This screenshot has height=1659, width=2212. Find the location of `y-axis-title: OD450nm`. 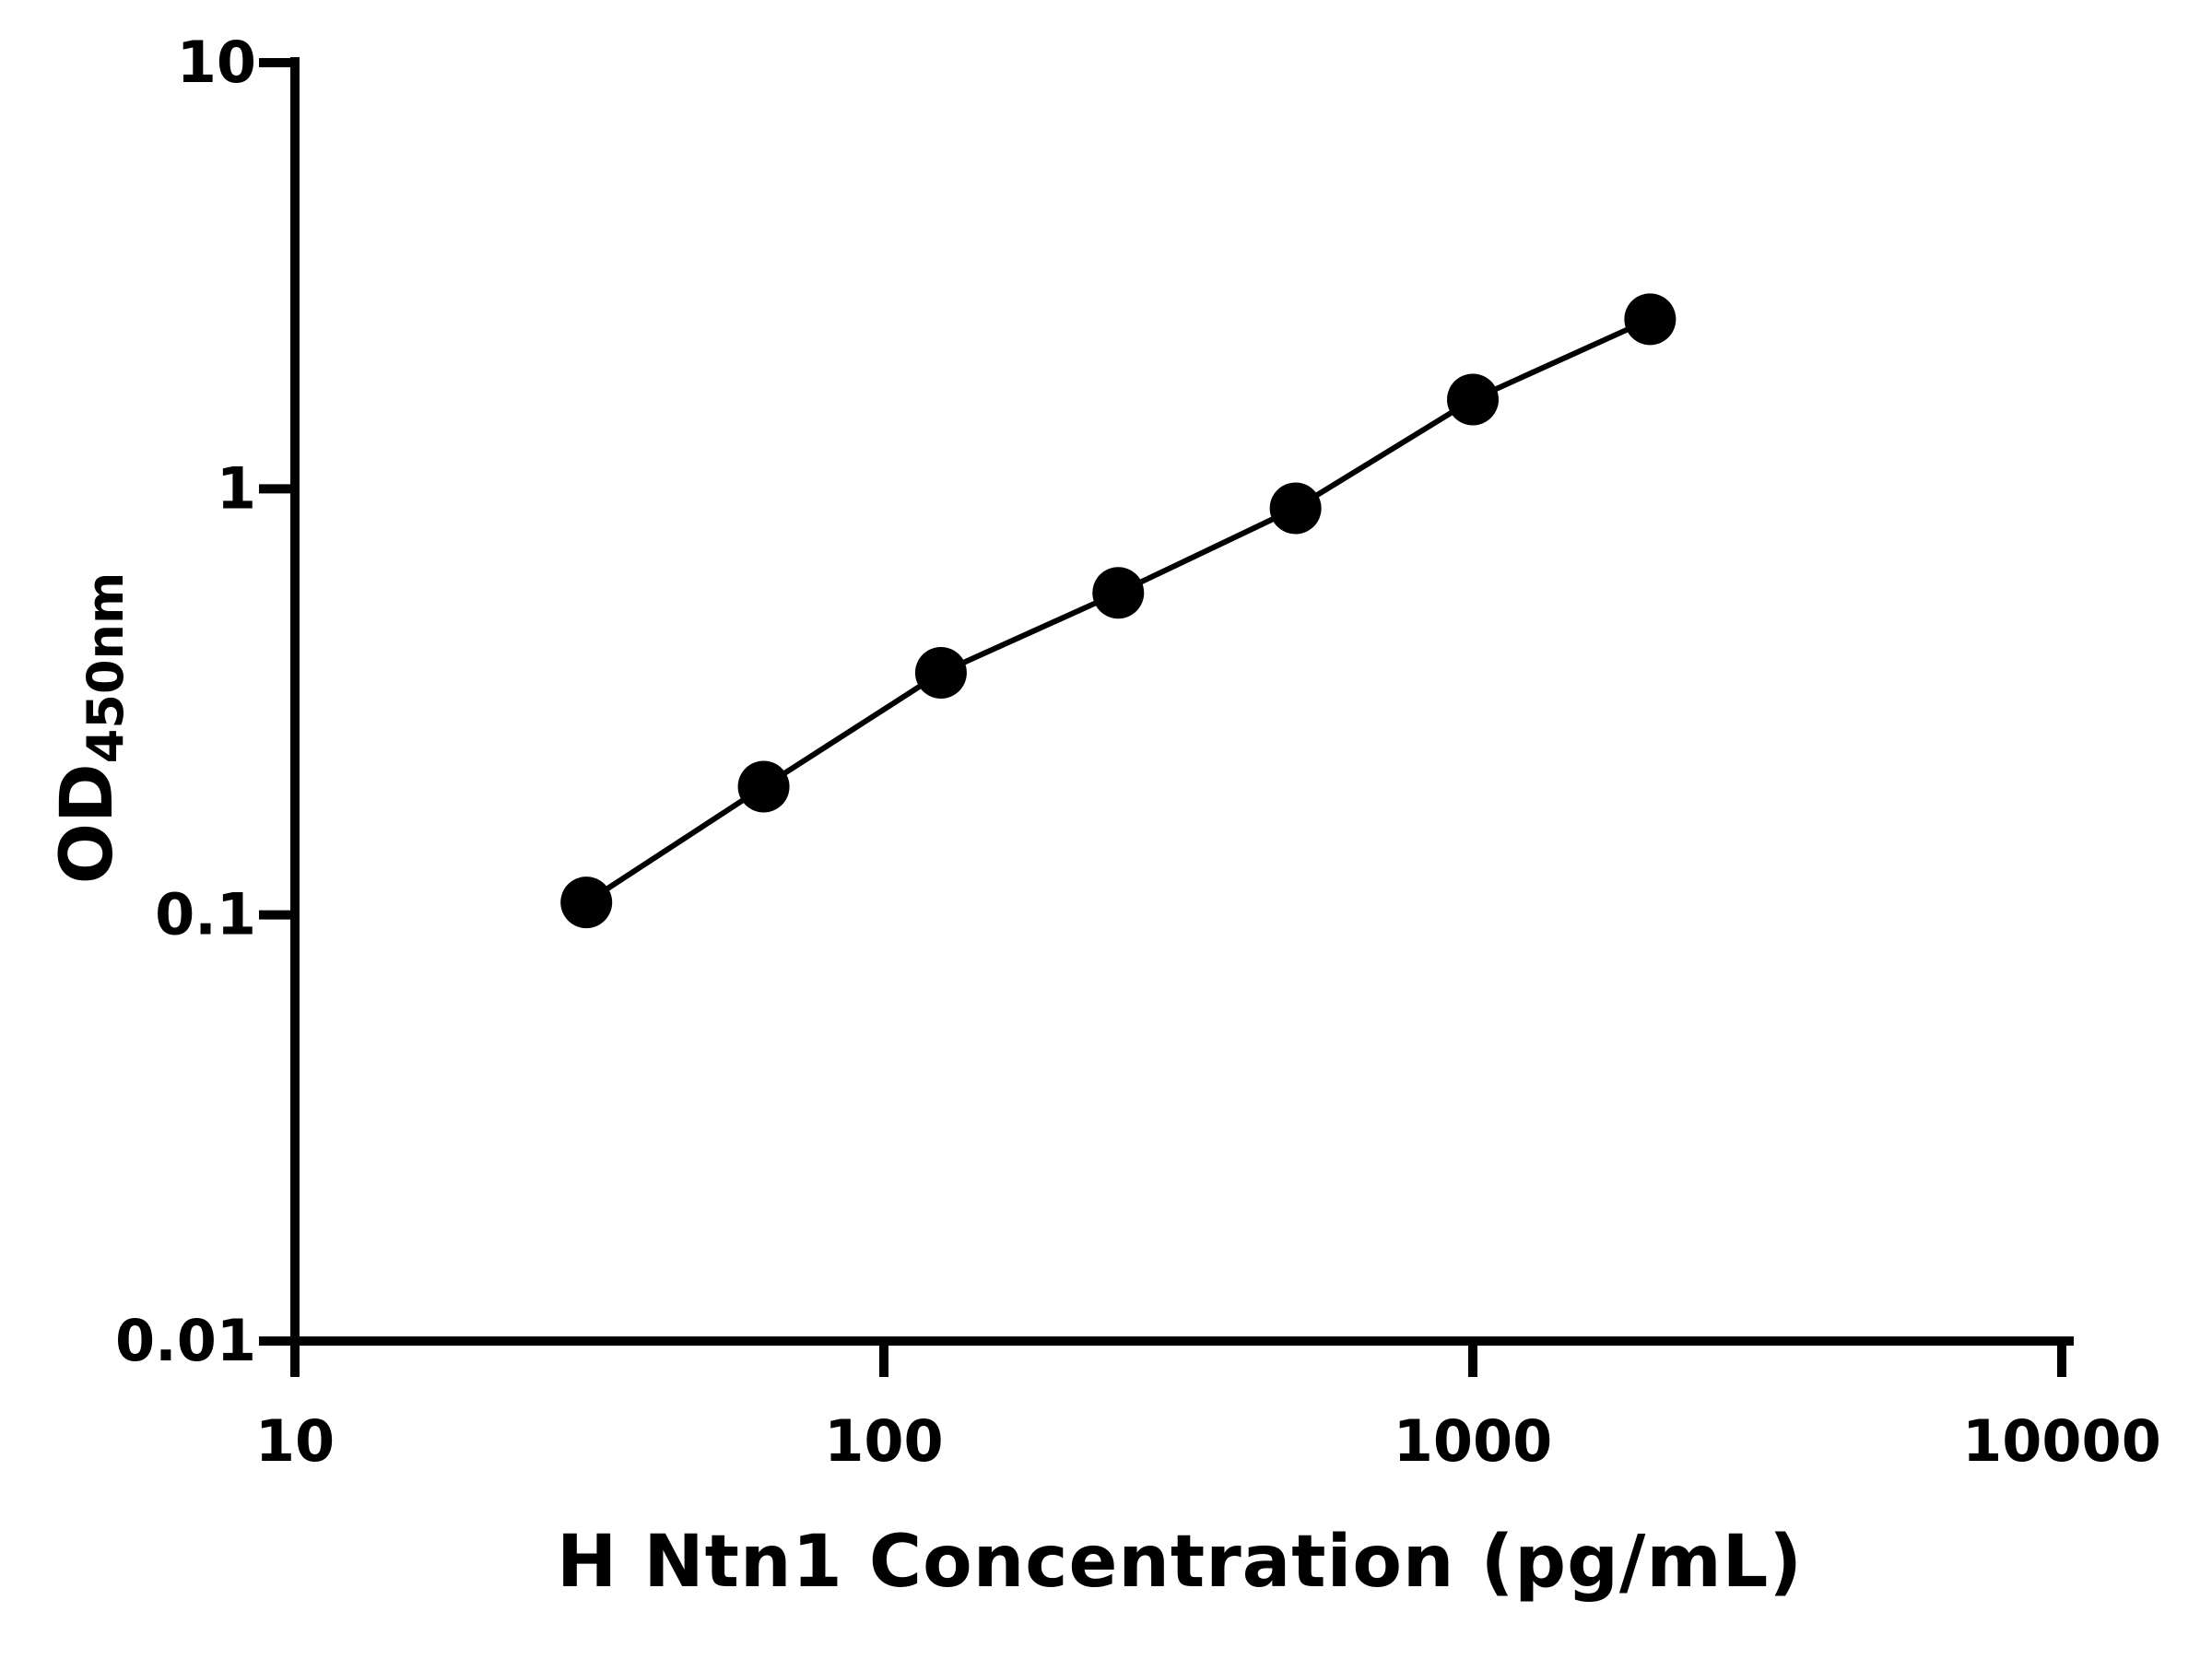

y-axis-title: OD450nm is located at coordinates (90, 728).